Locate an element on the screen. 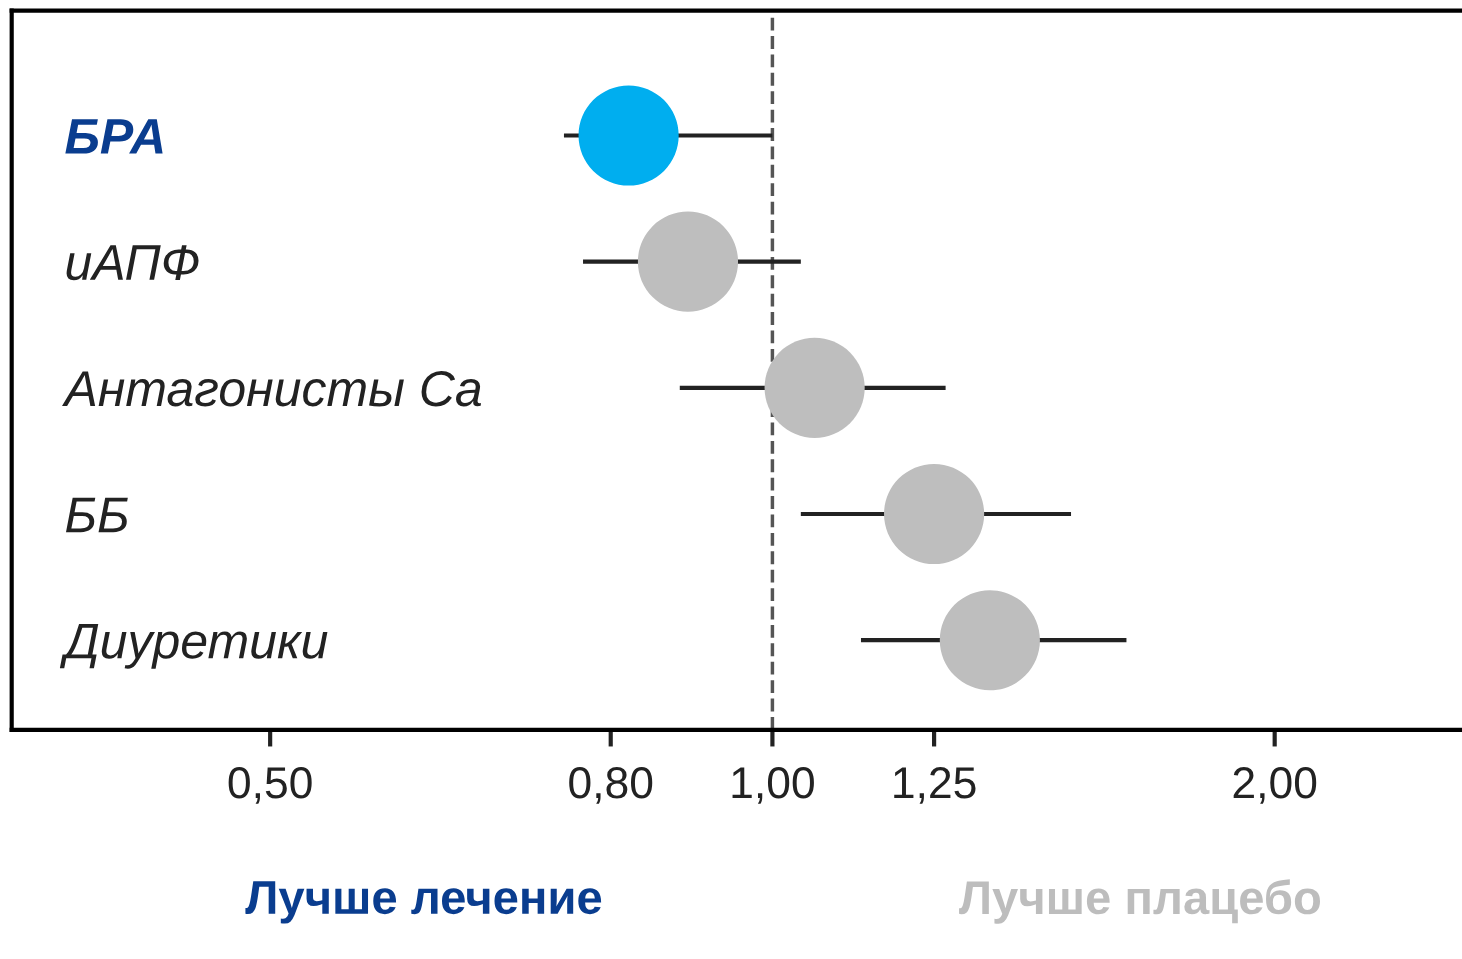 The height and width of the screenshot is (959, 1462). x-tick-label: 1,25 is located at coordinates (935, 785).